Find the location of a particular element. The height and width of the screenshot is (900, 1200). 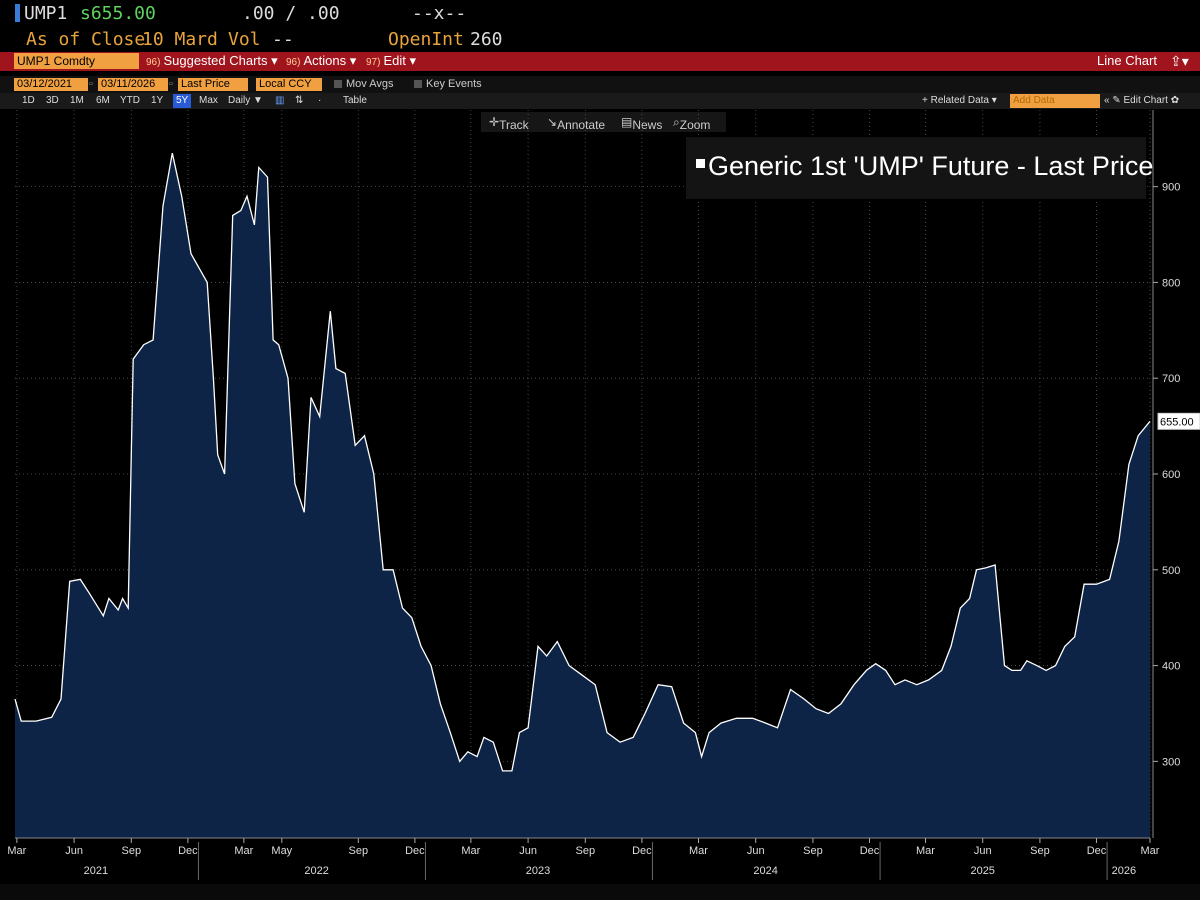

vol-label: Vol is located at coordinates (244, 39).